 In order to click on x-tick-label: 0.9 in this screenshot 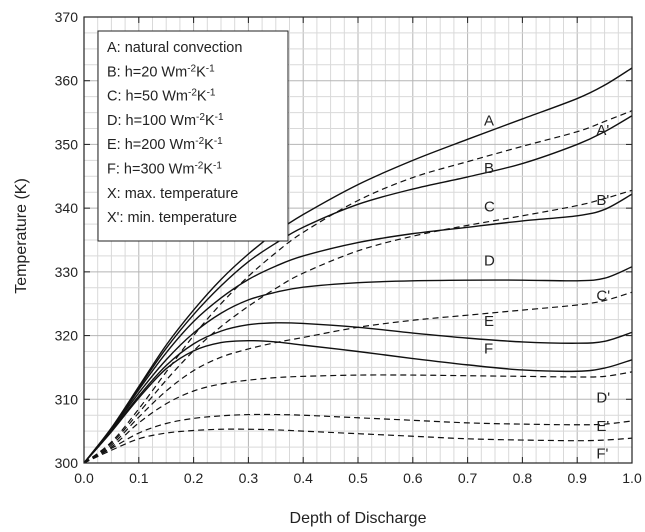, I will do `click(577, 478)`.